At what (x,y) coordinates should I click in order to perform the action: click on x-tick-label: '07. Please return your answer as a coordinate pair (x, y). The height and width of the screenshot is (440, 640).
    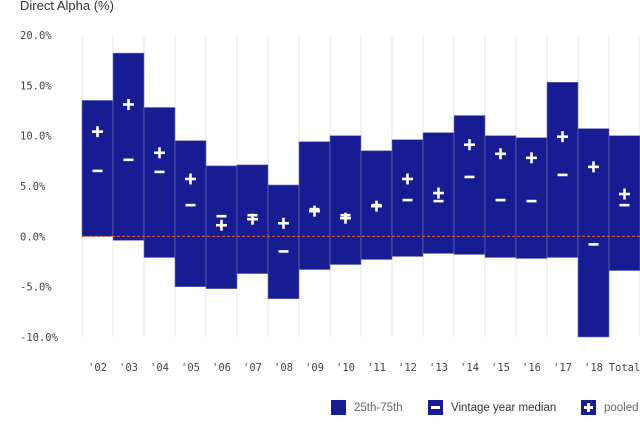
    Looking at the image, I should click on (252, 368).